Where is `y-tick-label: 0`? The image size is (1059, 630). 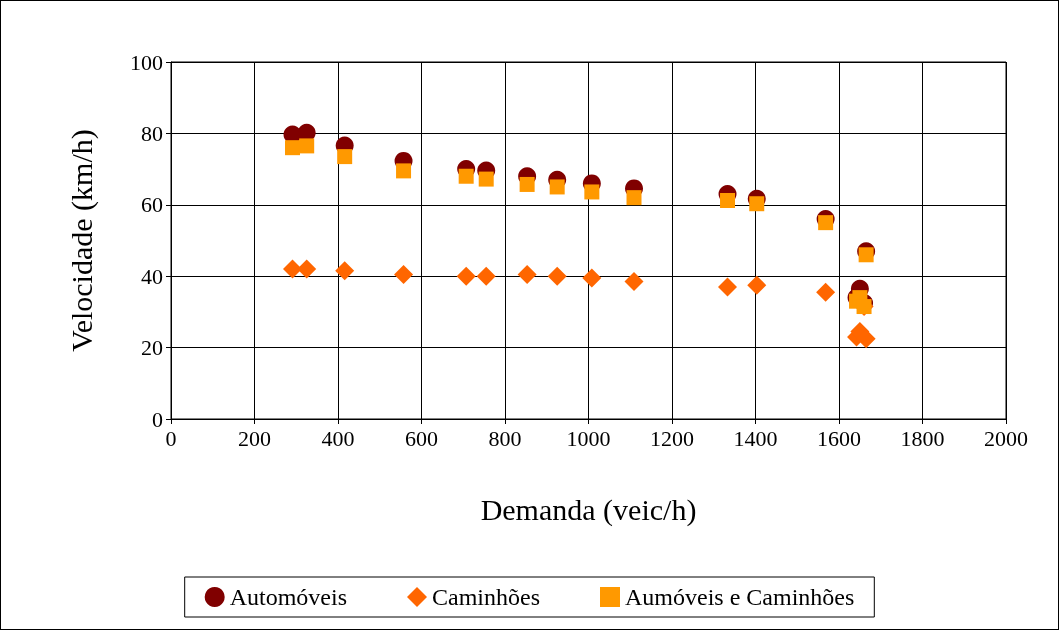 y-tick-label: 0 is located at coordinates (157, 419).